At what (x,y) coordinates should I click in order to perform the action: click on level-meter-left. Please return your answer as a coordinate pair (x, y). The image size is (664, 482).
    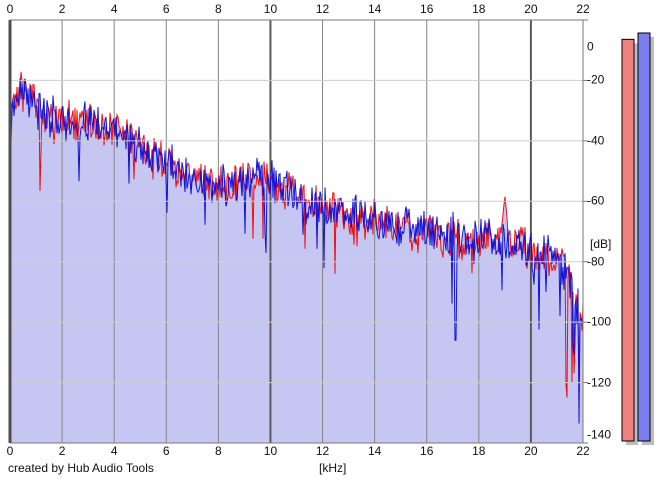
    Looking at the image, I should click on (628, 240).